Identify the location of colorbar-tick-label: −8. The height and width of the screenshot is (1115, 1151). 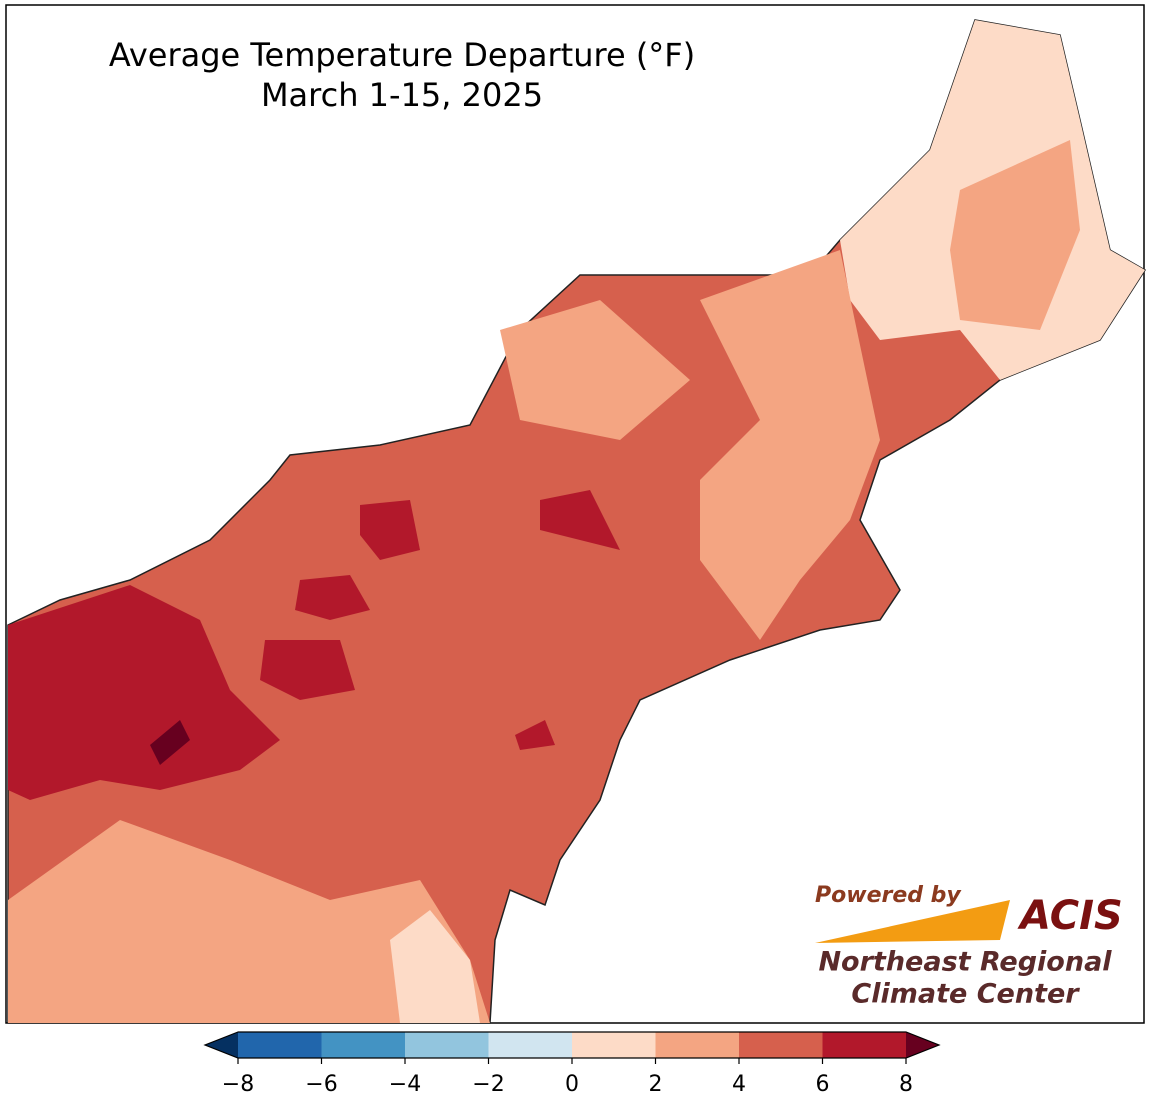
(238, 1084).